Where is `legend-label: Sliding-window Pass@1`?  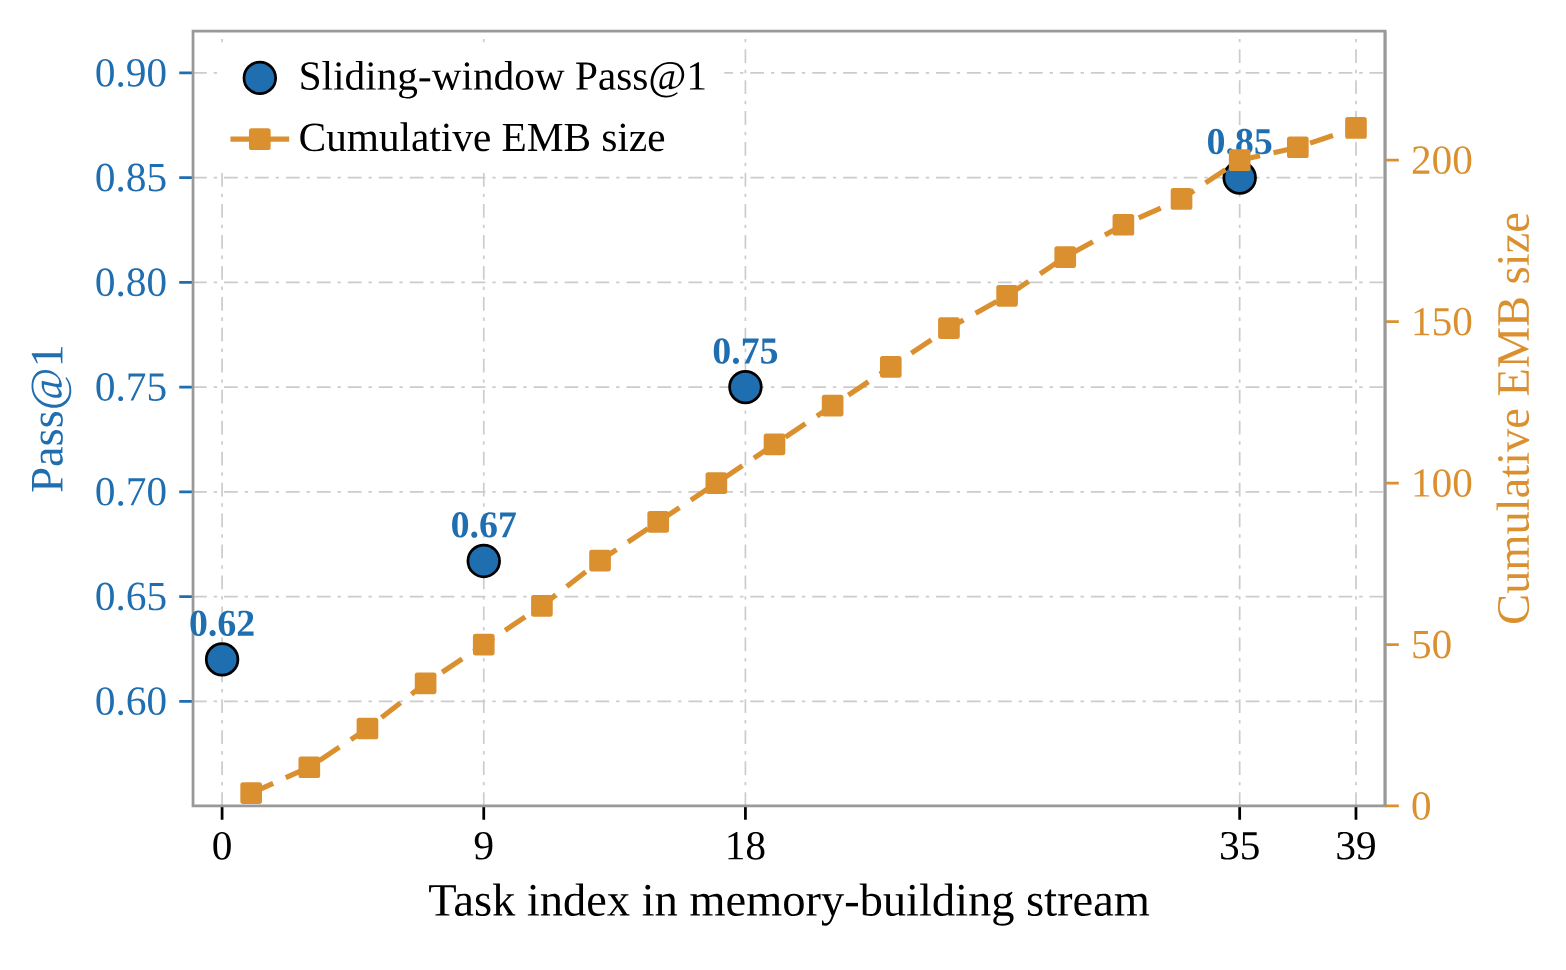
legend-label: Sliding-window Pass@1 is located at coordinates (503, 79).